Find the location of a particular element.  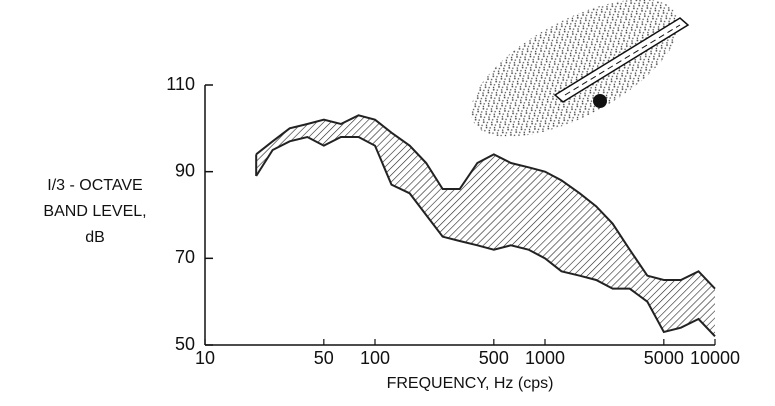

microphone-position is located at coordinates (600, 101).